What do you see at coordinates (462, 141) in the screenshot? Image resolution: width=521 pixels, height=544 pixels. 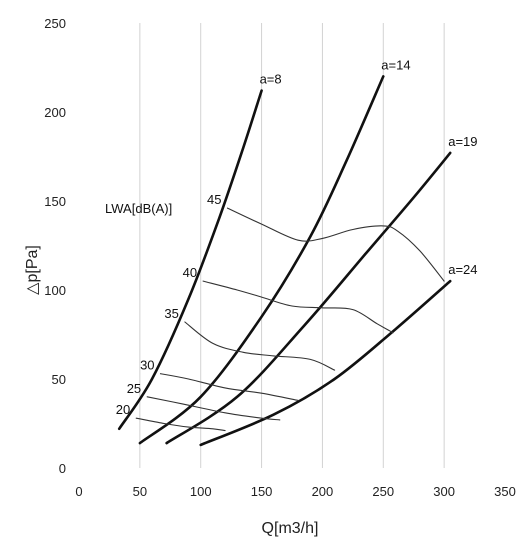 I see `fan-curve-label: a=19` at bounding box center [462, 141].